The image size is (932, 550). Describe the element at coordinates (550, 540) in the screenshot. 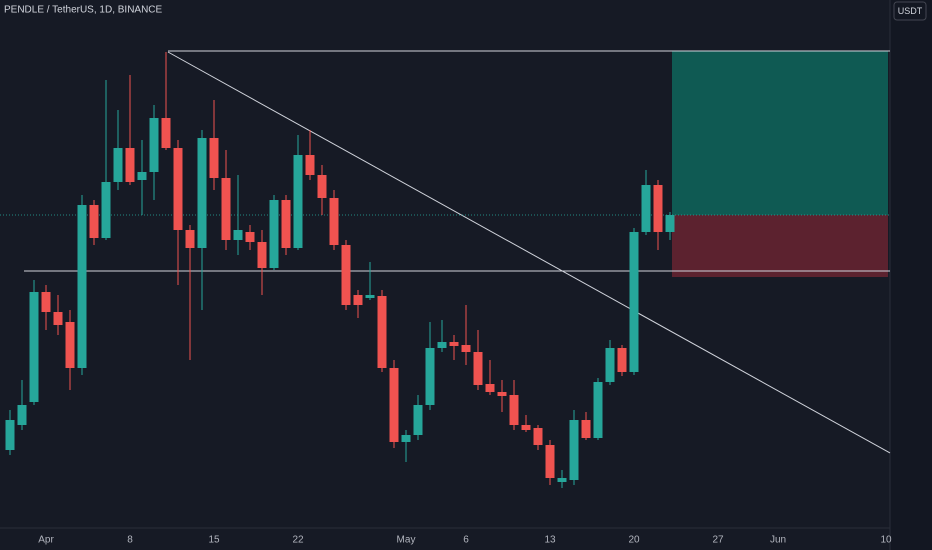

I see `x-tick-label: 13` at that location.